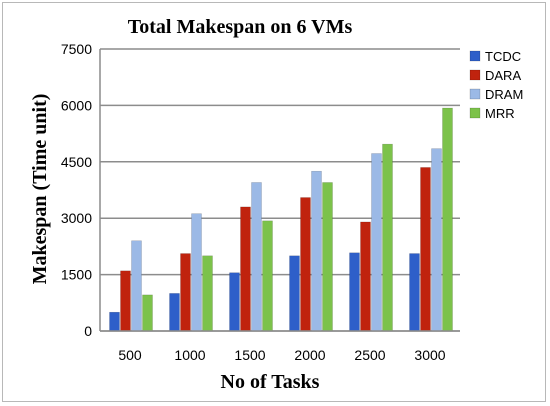 This screenshot has width=550, height=406. Describe the element at coordinates (40, 189) in the screenshot. I see `y-axis-title: Makespan (Time unit)` at that location.